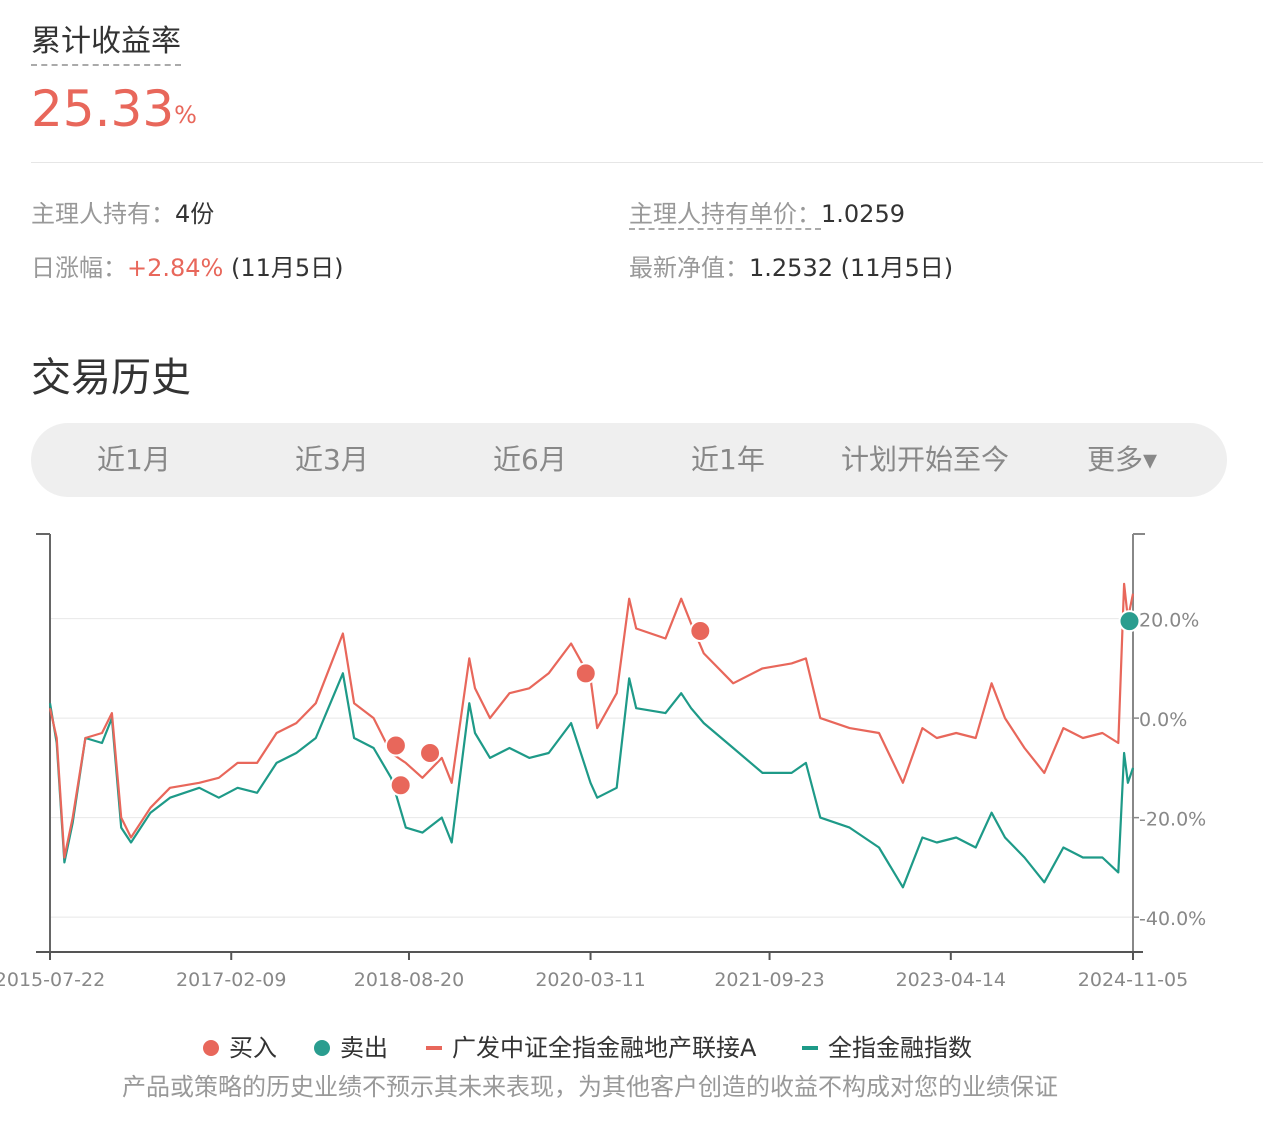  What do you see at coordinates (253, 1048) in the screenshot?
I see `legend-buy-label: 买入` at bounding box center [253, 1048].